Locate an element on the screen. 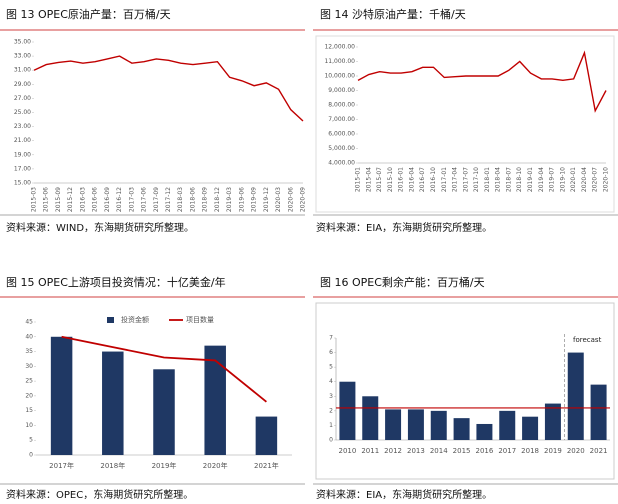  x-tick-label: 2019-07 is located at coordinates (552, 179).